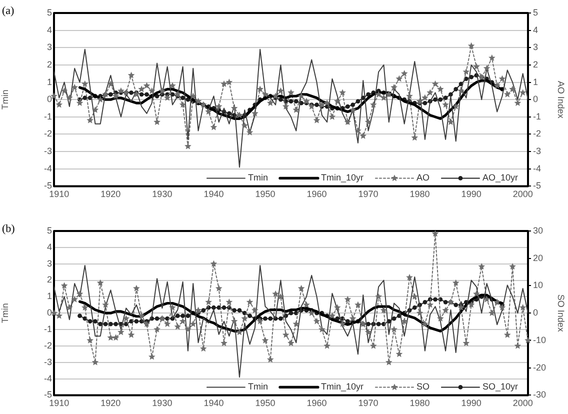 The height and width of the screenshot is (414, 568). I want to click on y2-axis-title: SO Index, so click(561, 313).